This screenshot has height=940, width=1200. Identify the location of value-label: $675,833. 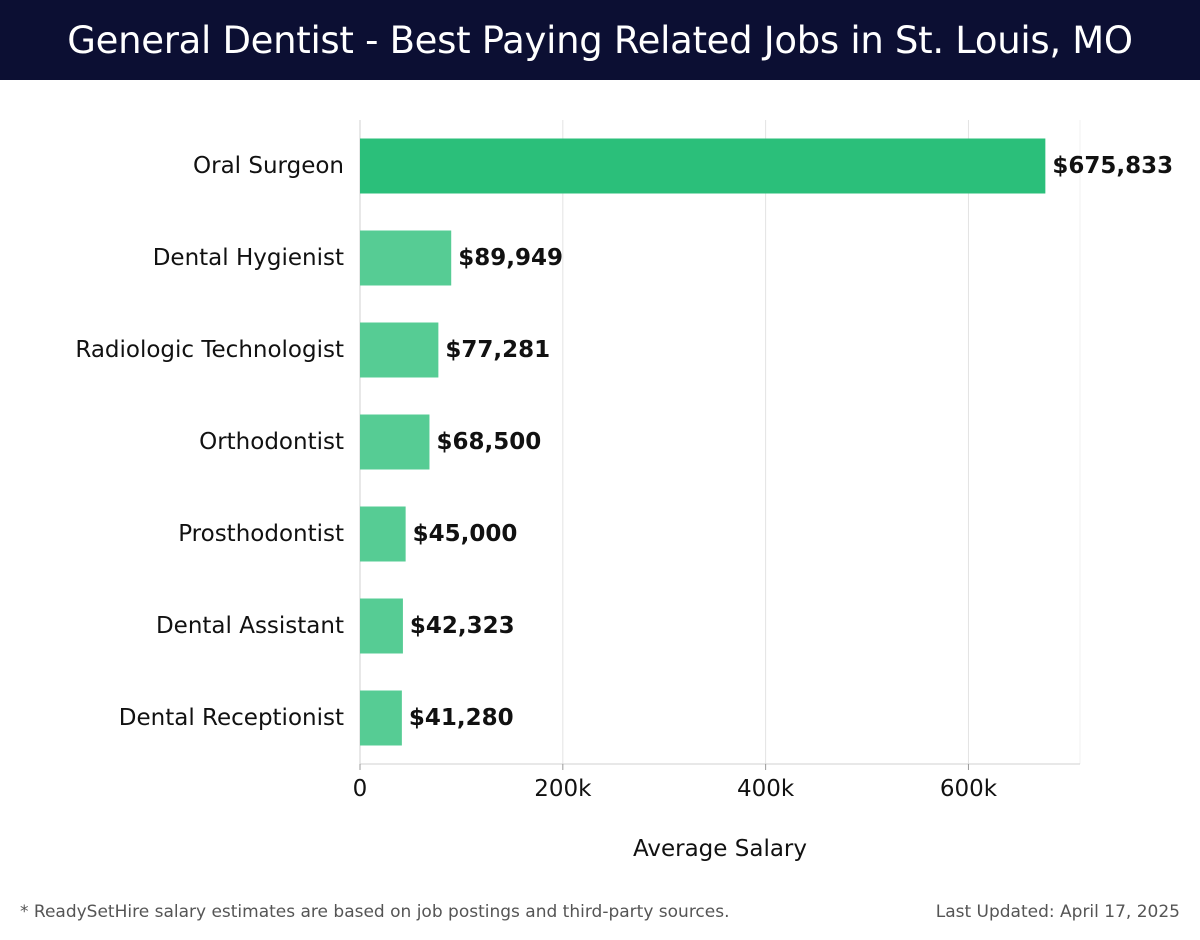
(1112, 166).